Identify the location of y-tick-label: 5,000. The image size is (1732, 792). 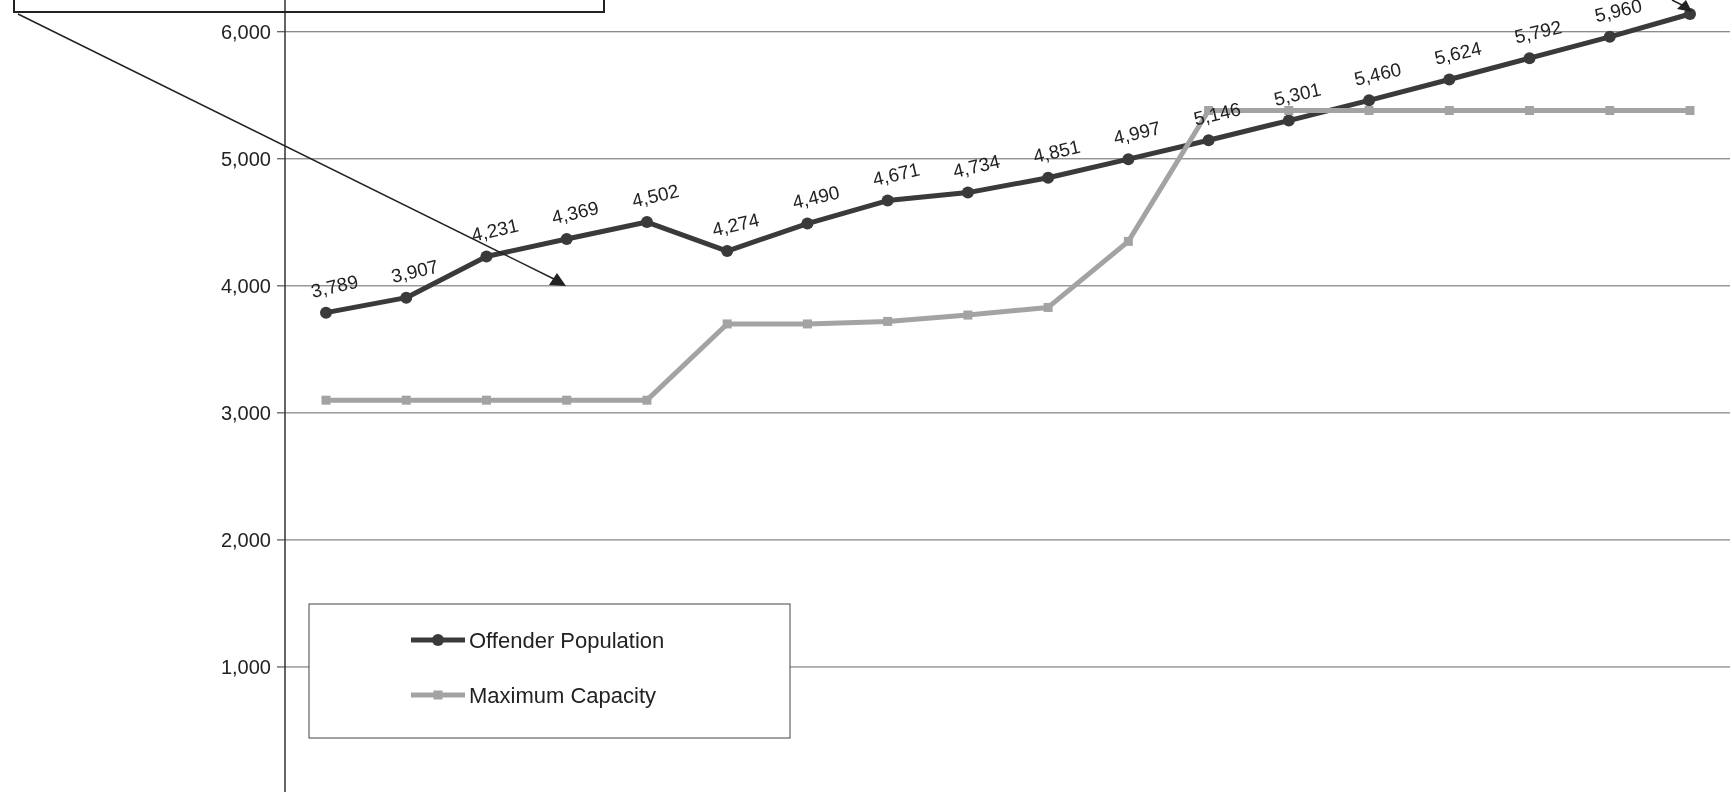
(245, 158).